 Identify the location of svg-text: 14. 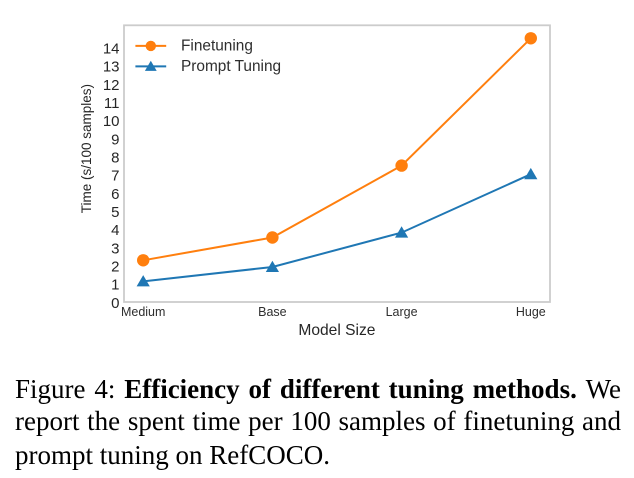
(111, 49).